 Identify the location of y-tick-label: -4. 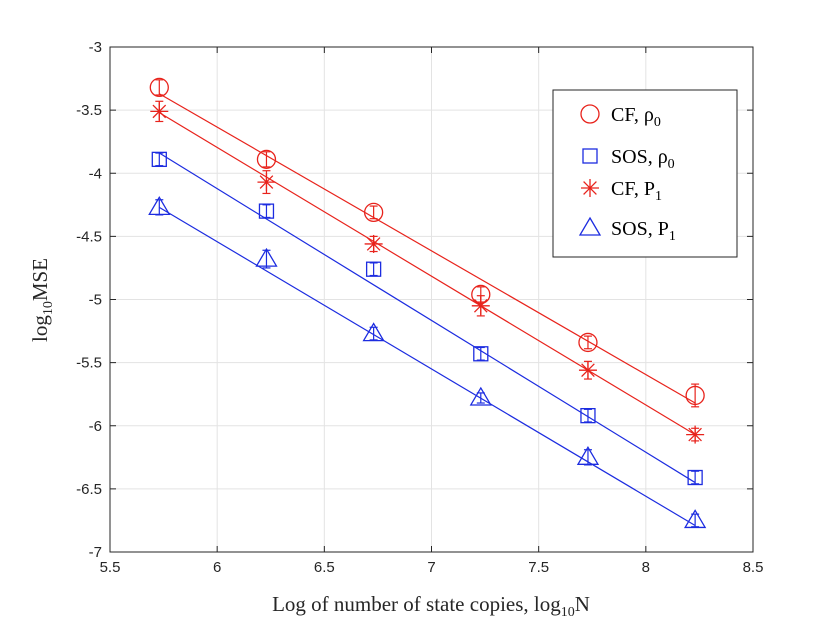
(95, 173).